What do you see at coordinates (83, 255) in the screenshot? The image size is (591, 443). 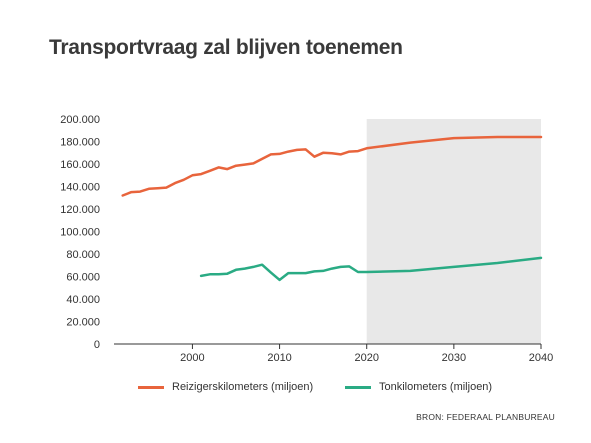 I see `y-tick-label: 80.000` at bounding box center [83, 255].